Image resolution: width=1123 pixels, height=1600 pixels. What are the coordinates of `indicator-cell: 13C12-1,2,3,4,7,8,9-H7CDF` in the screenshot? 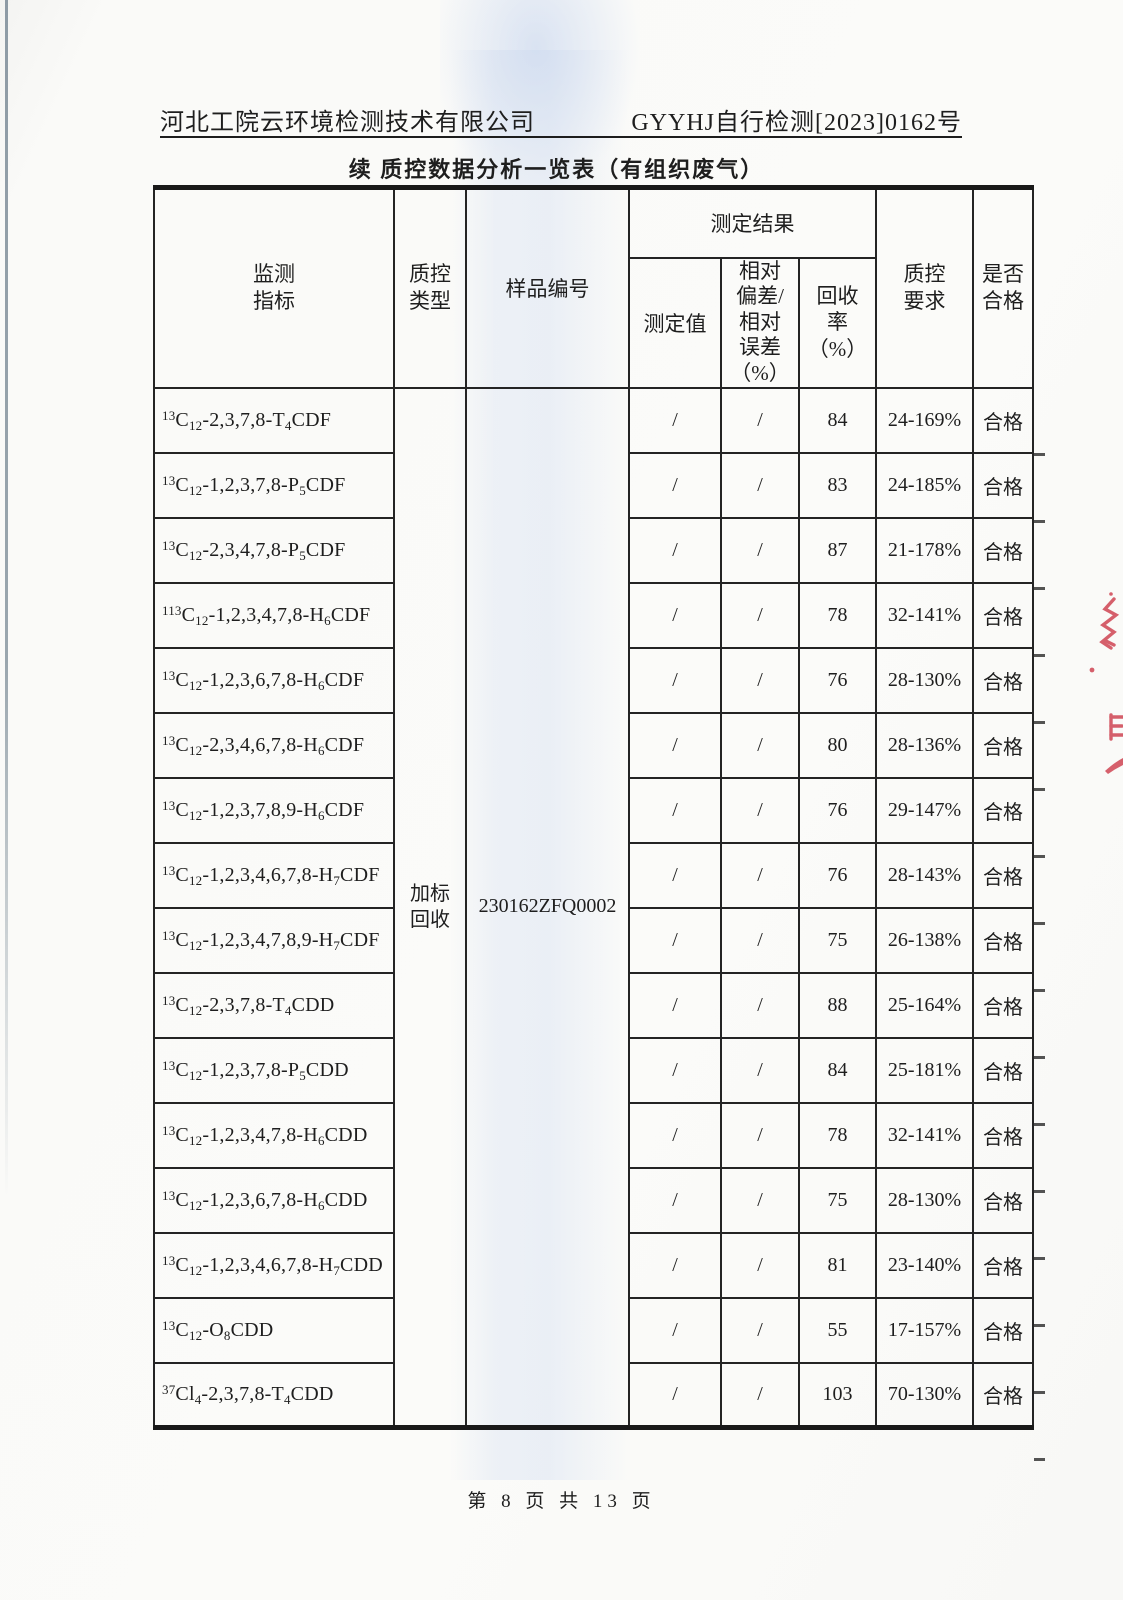 It's located at (274, 940).